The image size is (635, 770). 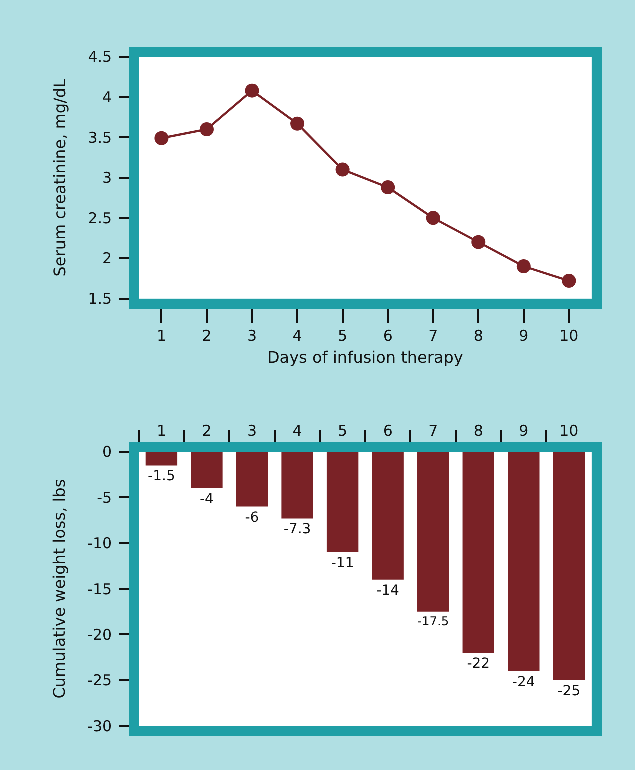 What do you see at coordinates (524, 682) in the screenshot?
I see `data-label: -24` at bounding box center [524, 682].